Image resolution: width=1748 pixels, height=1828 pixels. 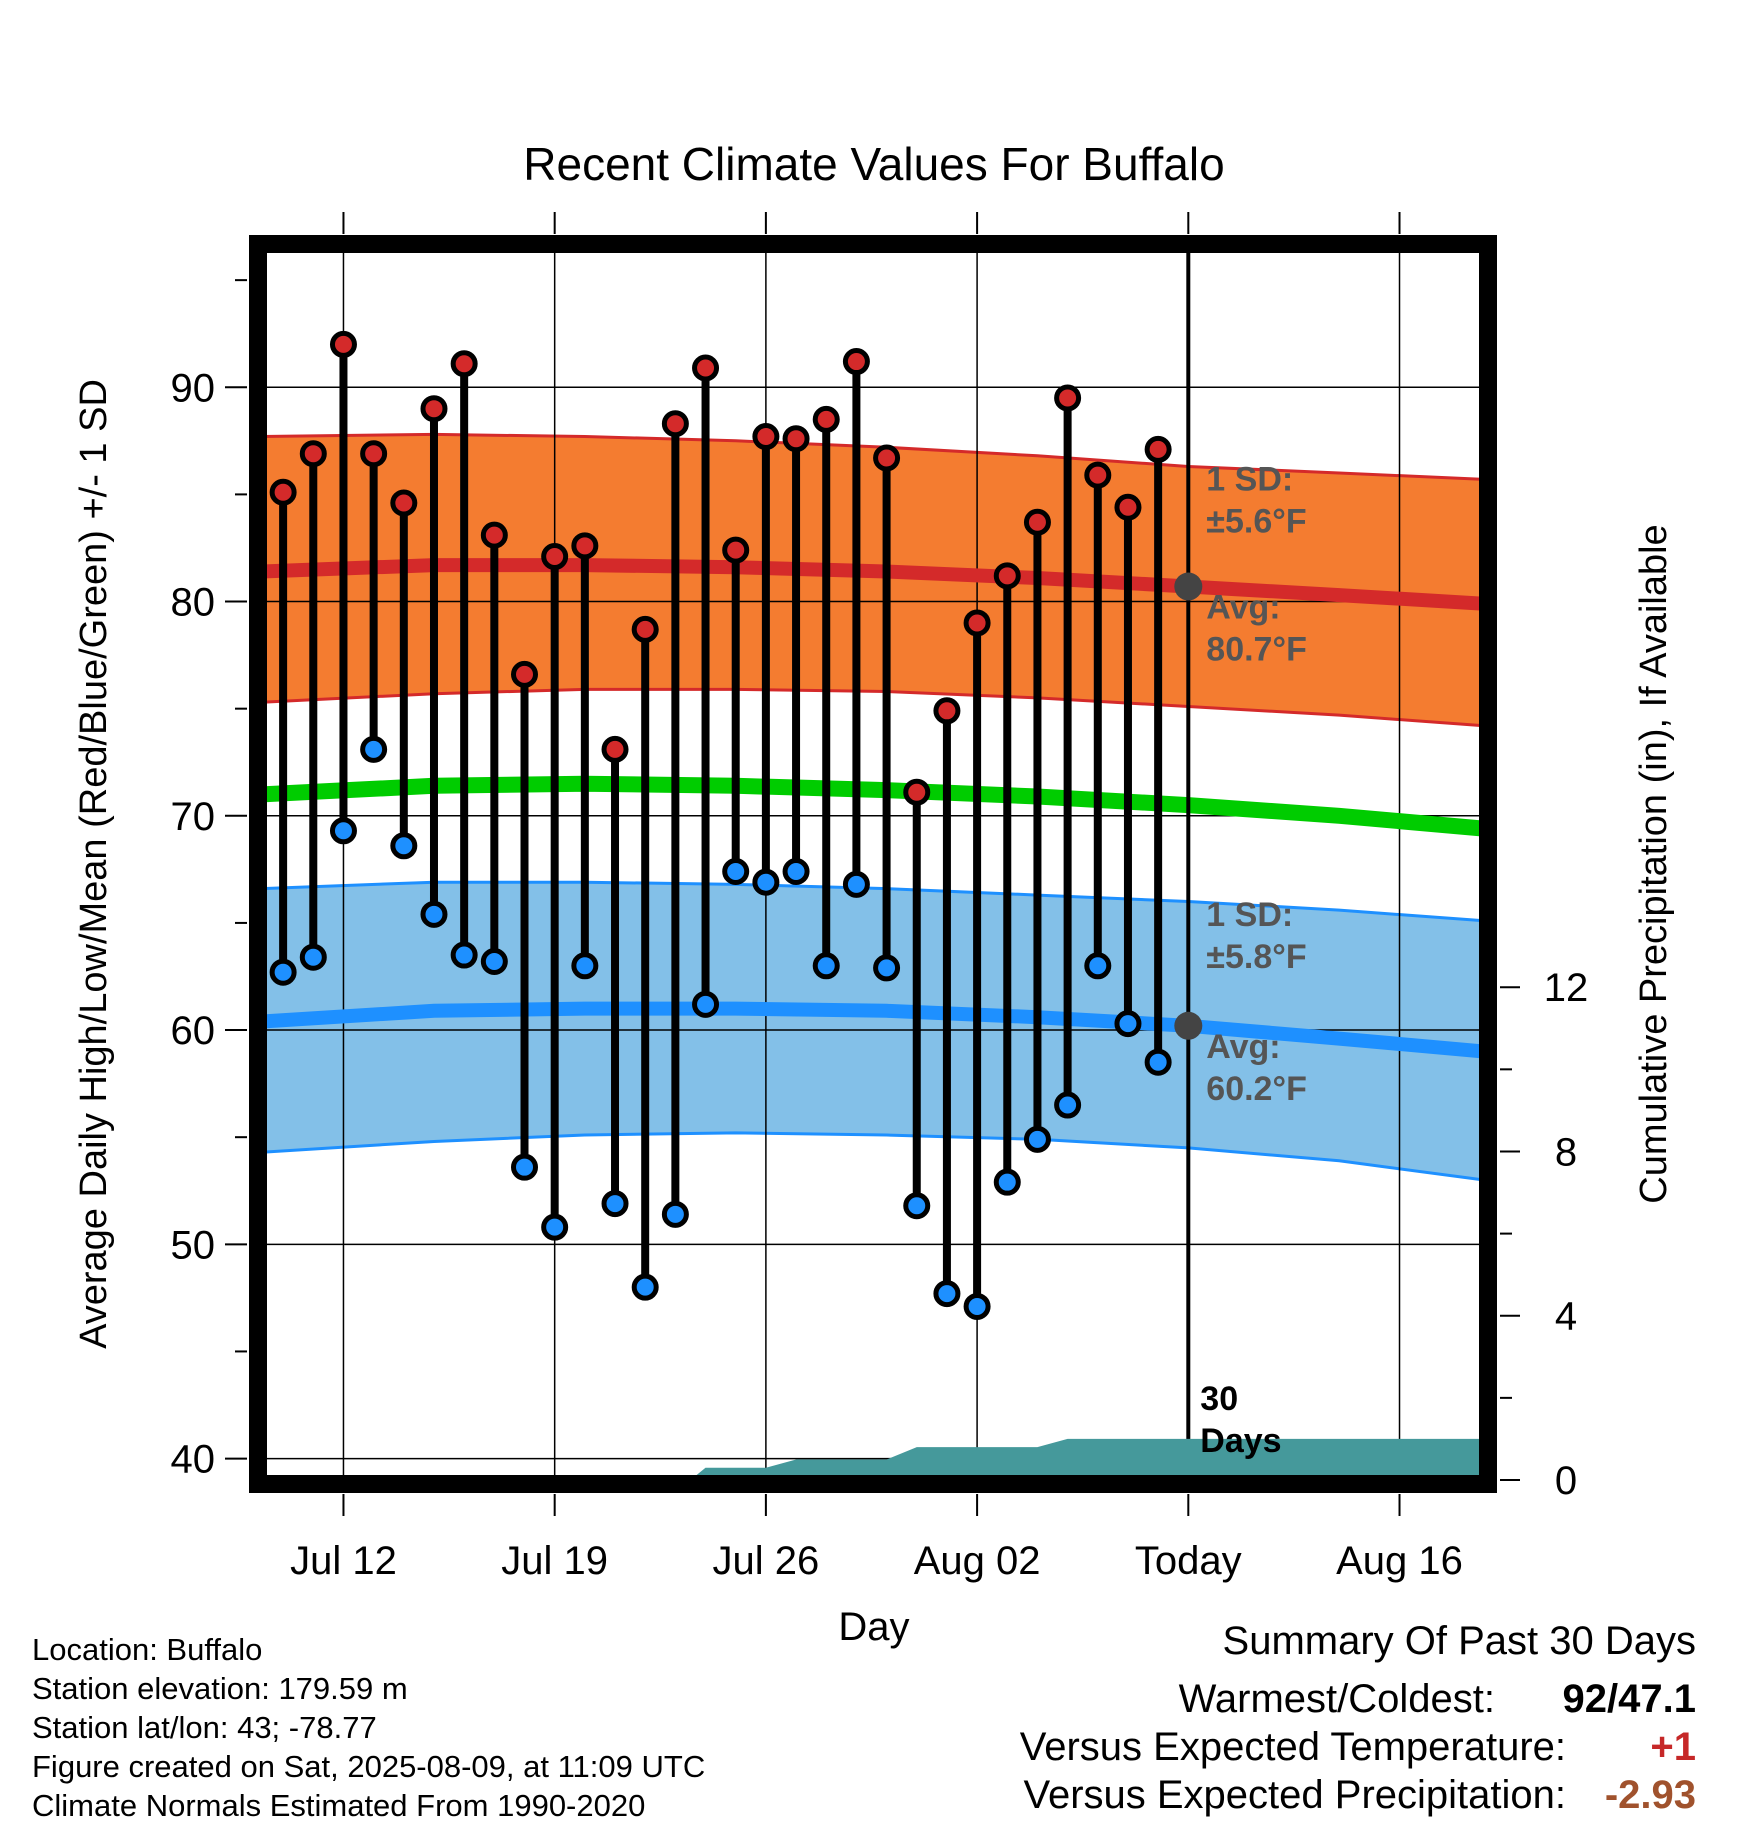 I want to click on x-tick-label: Aug 16, so click(x=1399, y=1561).